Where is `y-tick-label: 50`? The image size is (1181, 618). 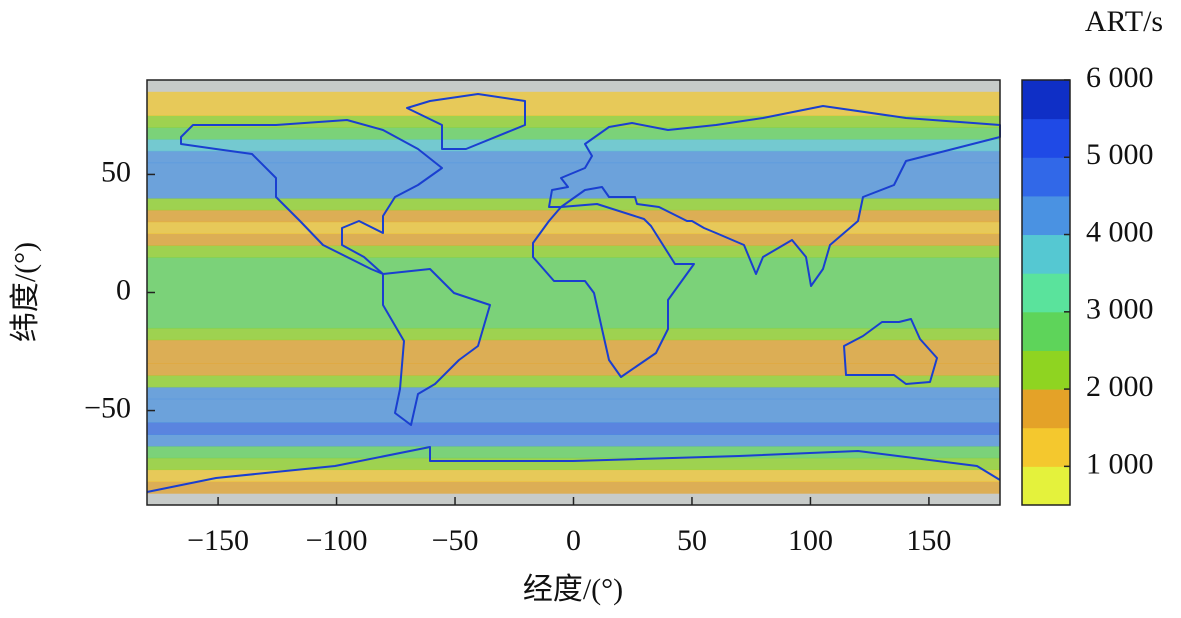
y-tick-label: 50 is located at coordinates (116, 171).